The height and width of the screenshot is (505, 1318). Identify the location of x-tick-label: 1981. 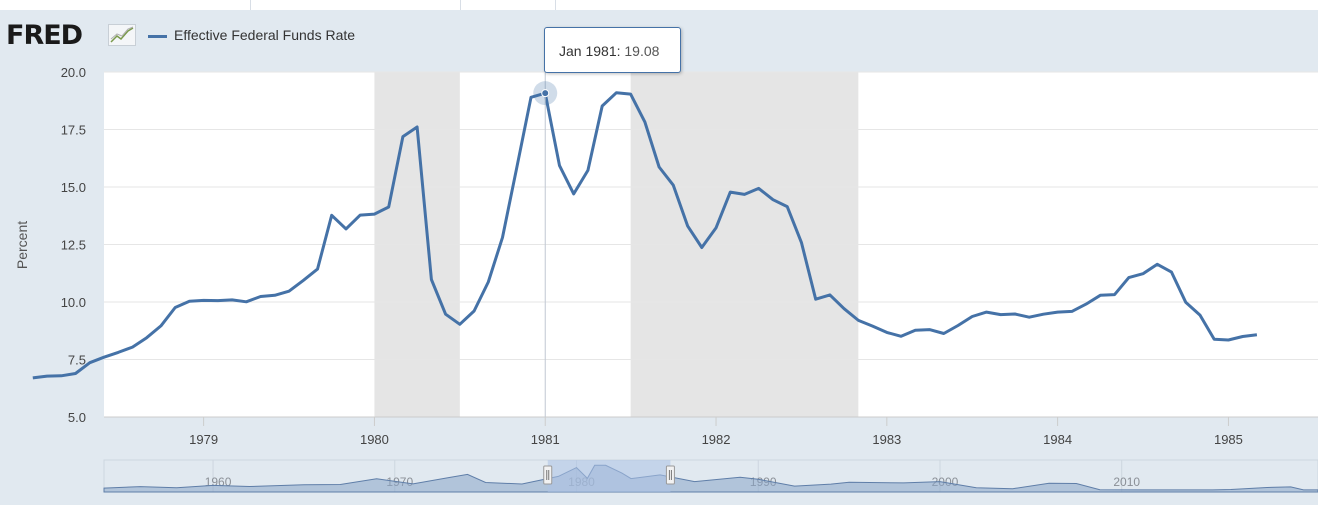
(545, 439).